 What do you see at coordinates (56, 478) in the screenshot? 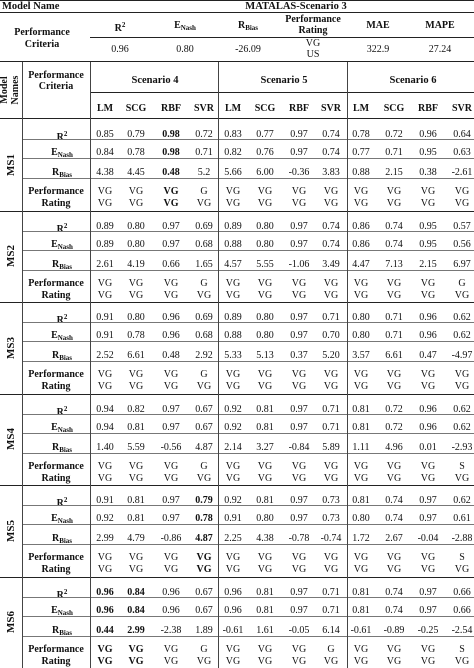
I see `rating-label-line2: Rating` at bounding box center [56, 478].